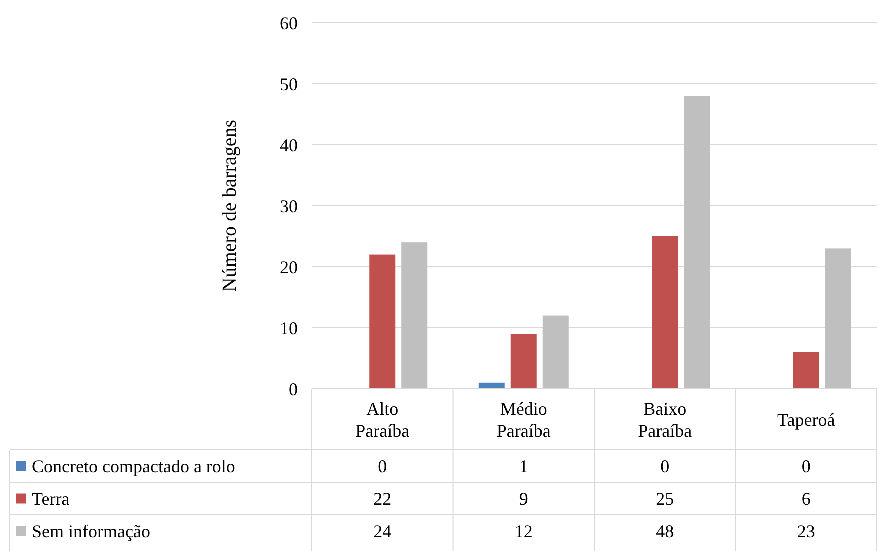  What do you see at coordinates (665, 419) in the screenshot?
I see `x-tick-label: Baixo Paraíba` at bounding box center [665, 419].